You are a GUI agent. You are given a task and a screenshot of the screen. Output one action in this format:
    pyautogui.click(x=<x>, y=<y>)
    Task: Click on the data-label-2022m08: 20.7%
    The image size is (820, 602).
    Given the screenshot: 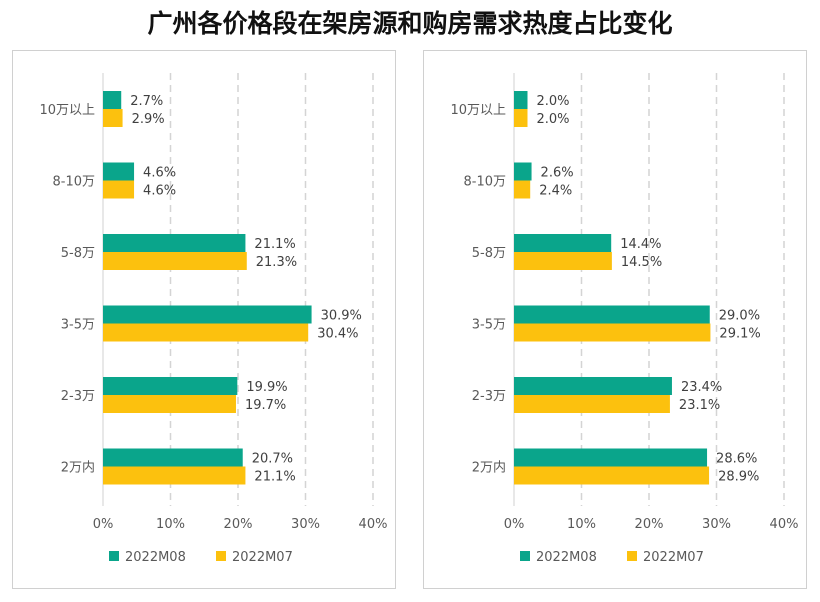 What is the action you would take?
    pyautogui.click(x=272, y=459)
    